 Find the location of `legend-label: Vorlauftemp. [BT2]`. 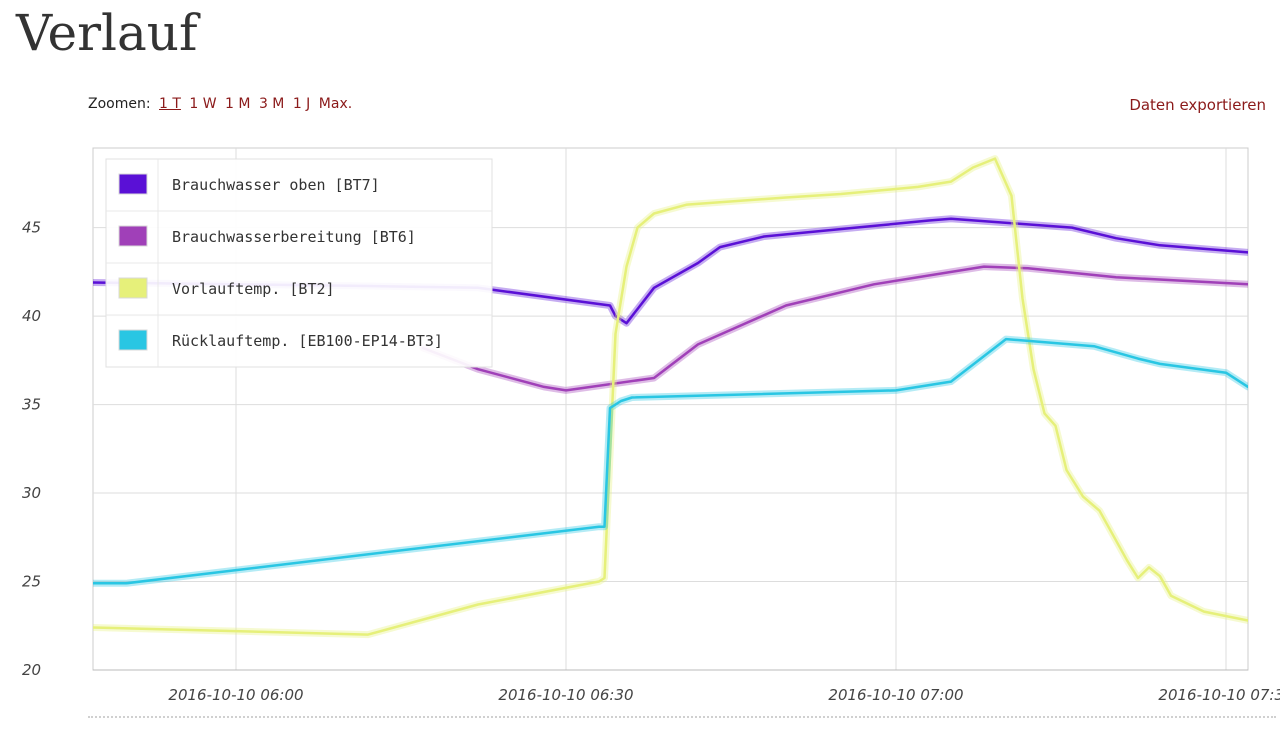

legend-label: Vorlauftemp. [BT2] is located at coordinates (253, 289).